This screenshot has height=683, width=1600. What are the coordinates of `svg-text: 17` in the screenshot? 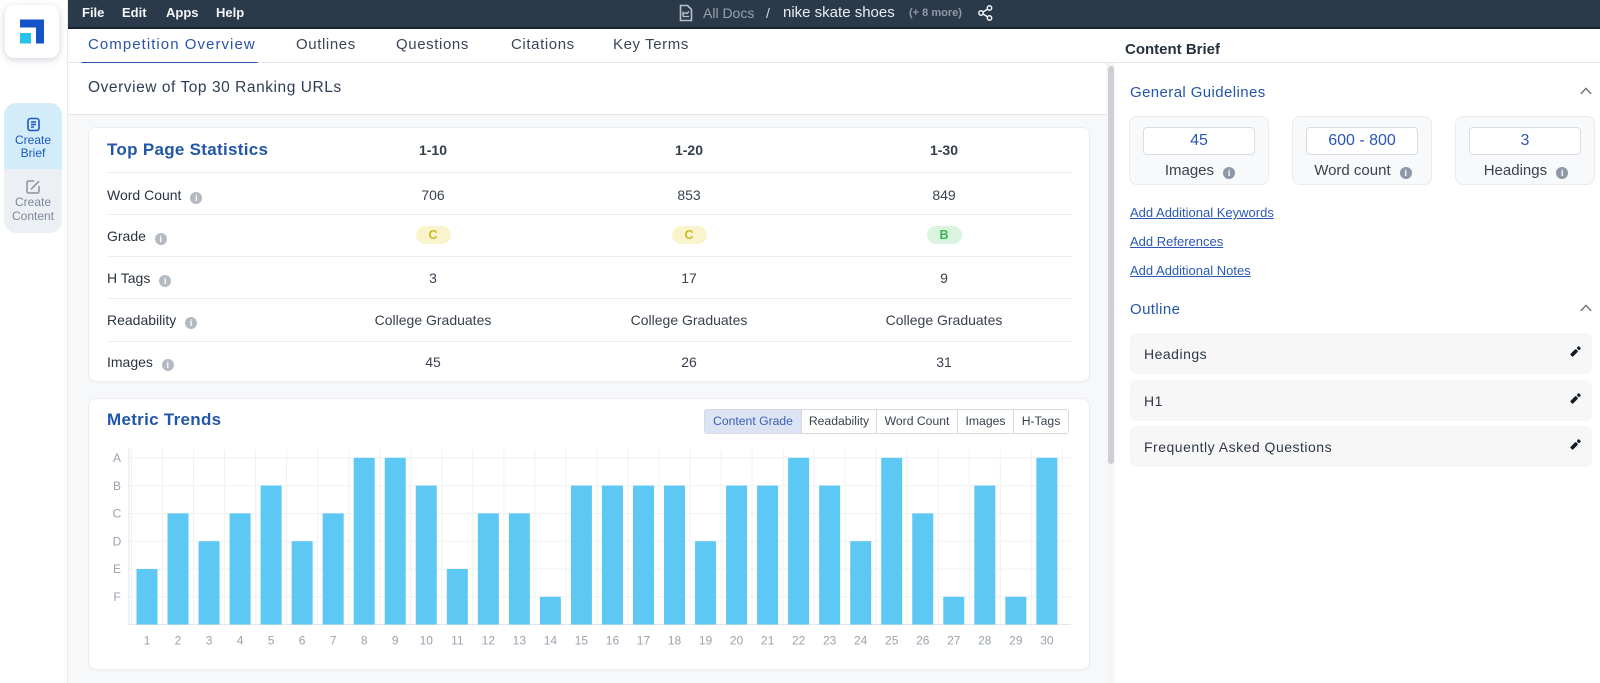 It's located at (644, 641).